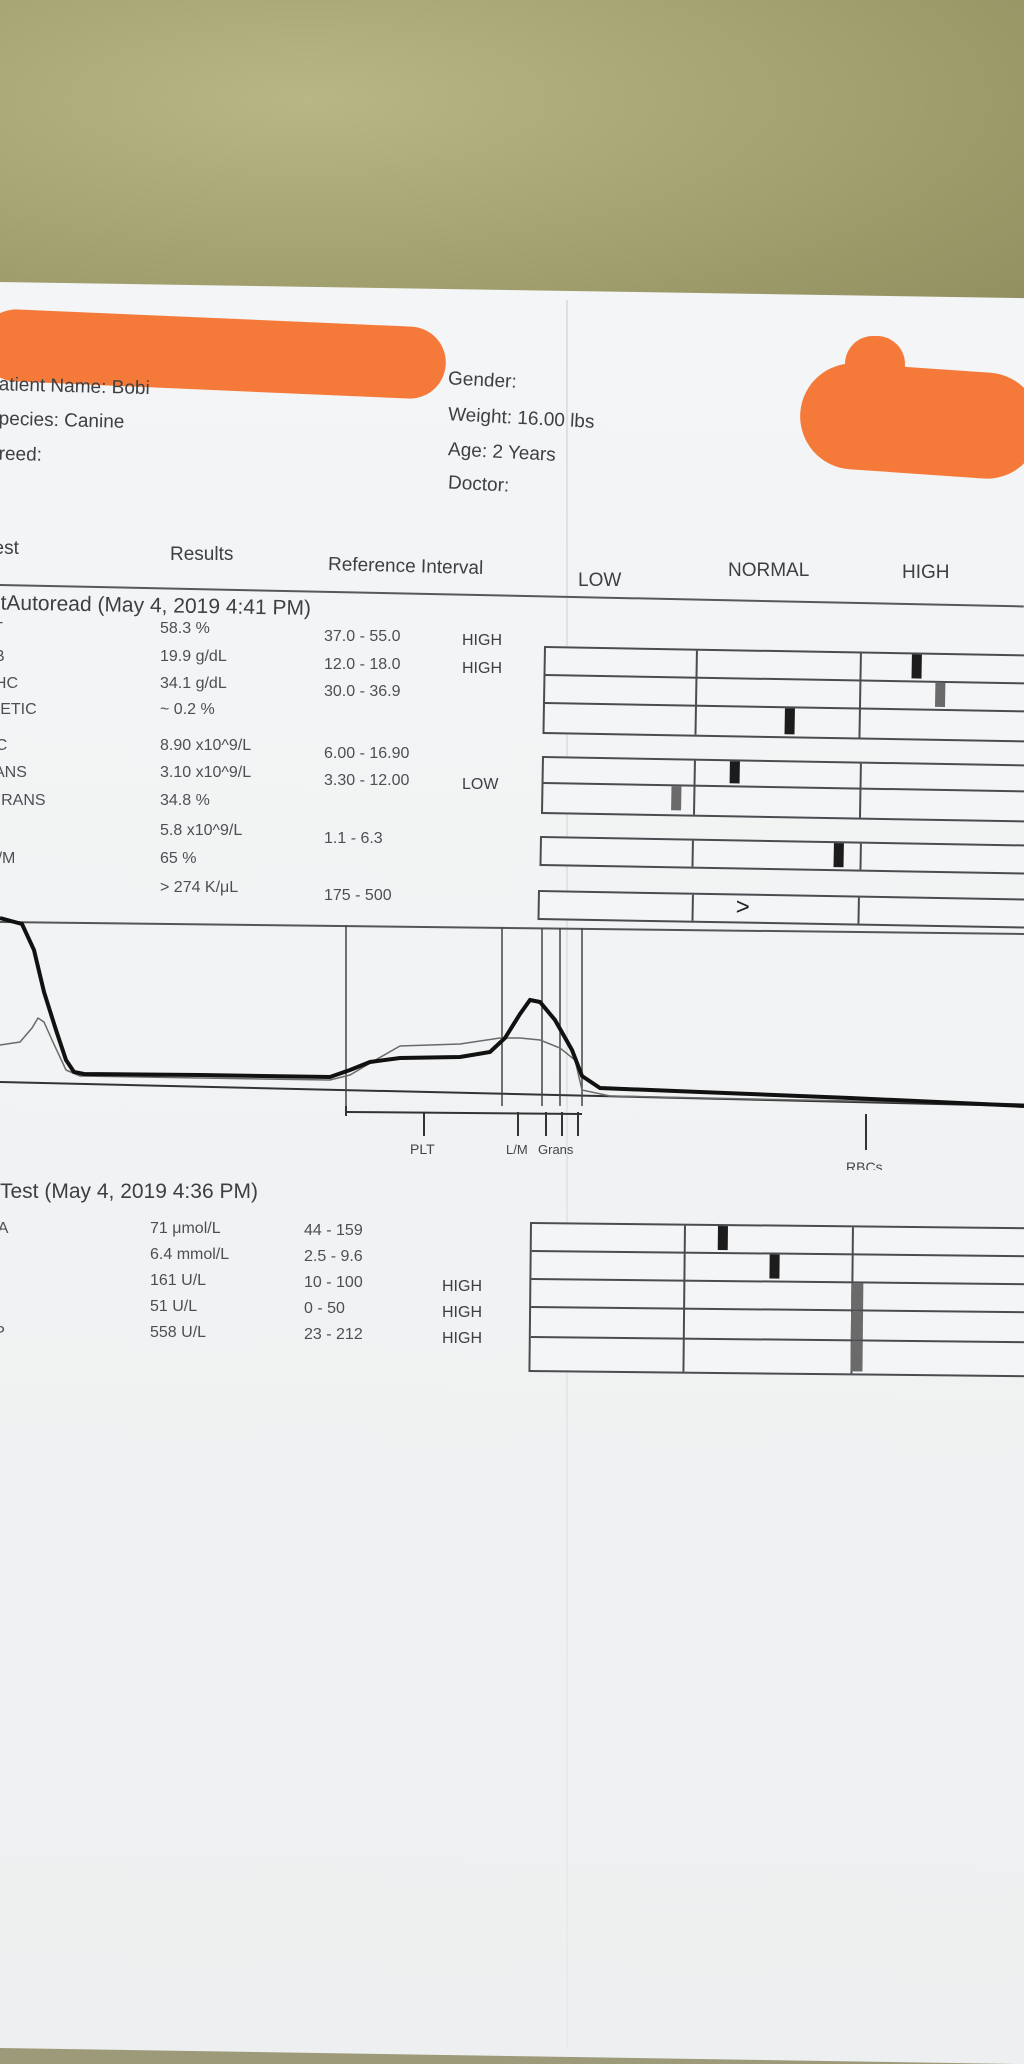 The image size is (1024, 2064). What do you see at coordinates (23, 800) in the screenshot?
I see `hem-test-name: % GRANS` at bounding box center [23, 800].